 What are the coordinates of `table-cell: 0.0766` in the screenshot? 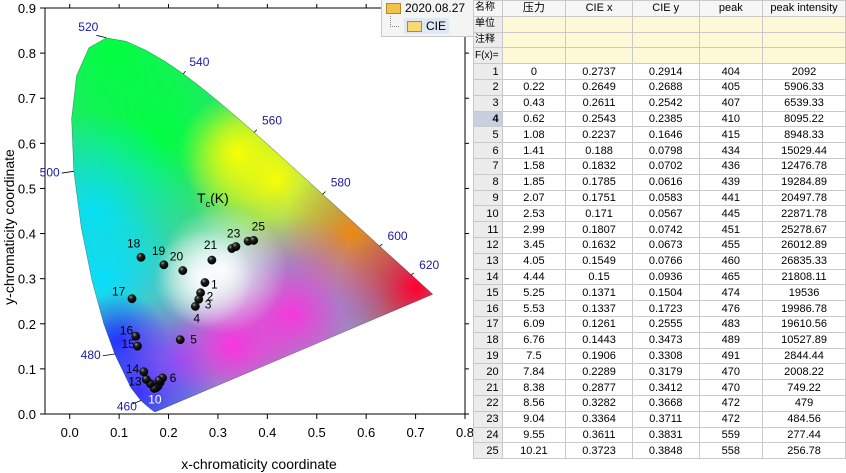 It's located at (665, 261).